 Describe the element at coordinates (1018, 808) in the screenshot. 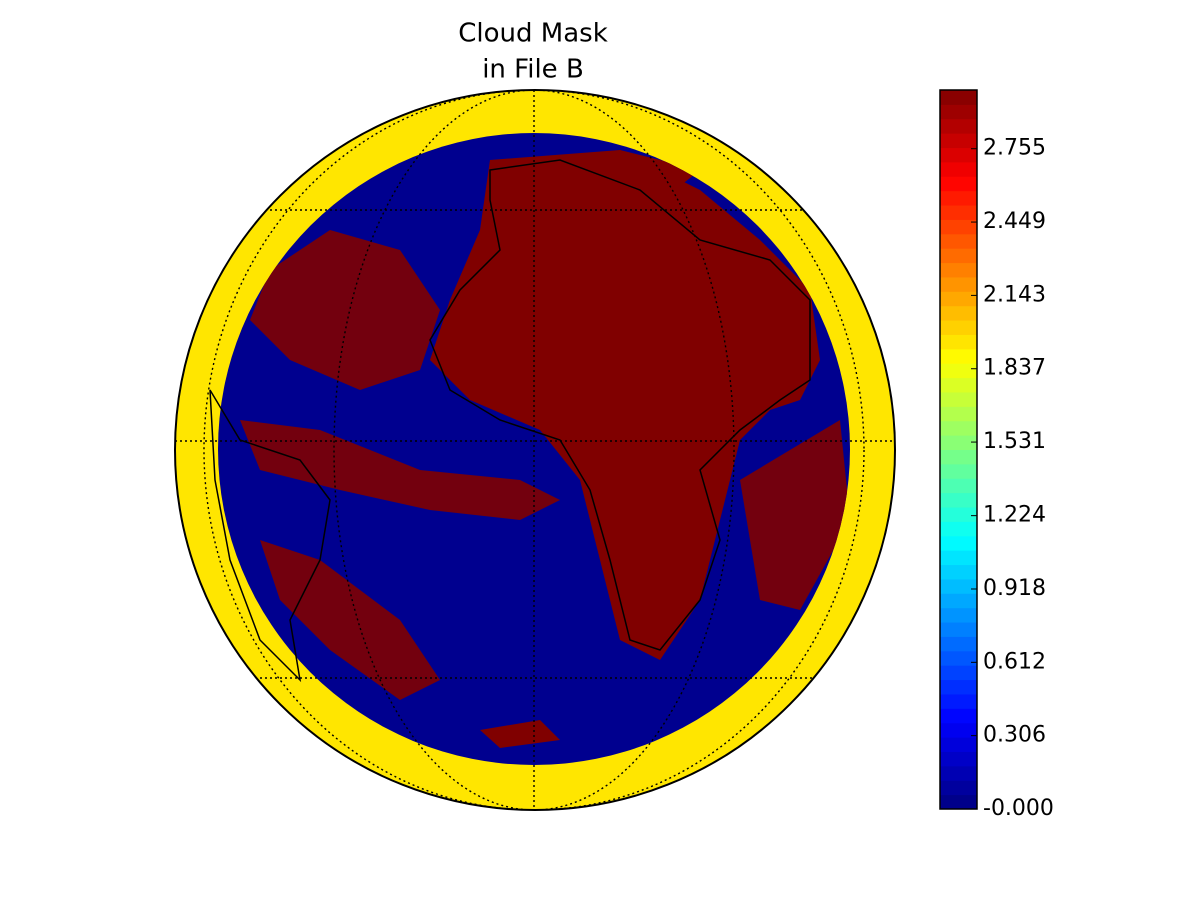

I see `colorbar-tick-label: -0.000` at that location.